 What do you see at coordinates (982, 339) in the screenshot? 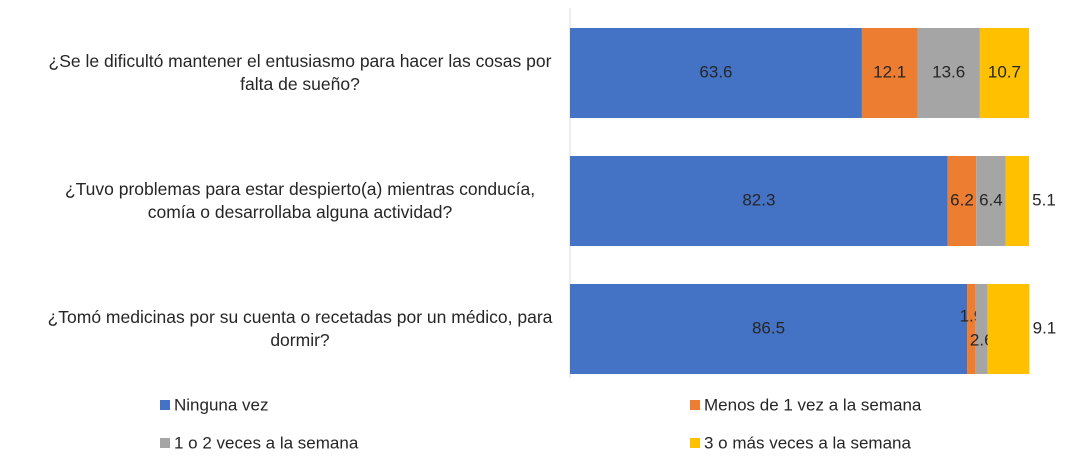
I see `data-label: 2.6` at bounding box center [982, 339].